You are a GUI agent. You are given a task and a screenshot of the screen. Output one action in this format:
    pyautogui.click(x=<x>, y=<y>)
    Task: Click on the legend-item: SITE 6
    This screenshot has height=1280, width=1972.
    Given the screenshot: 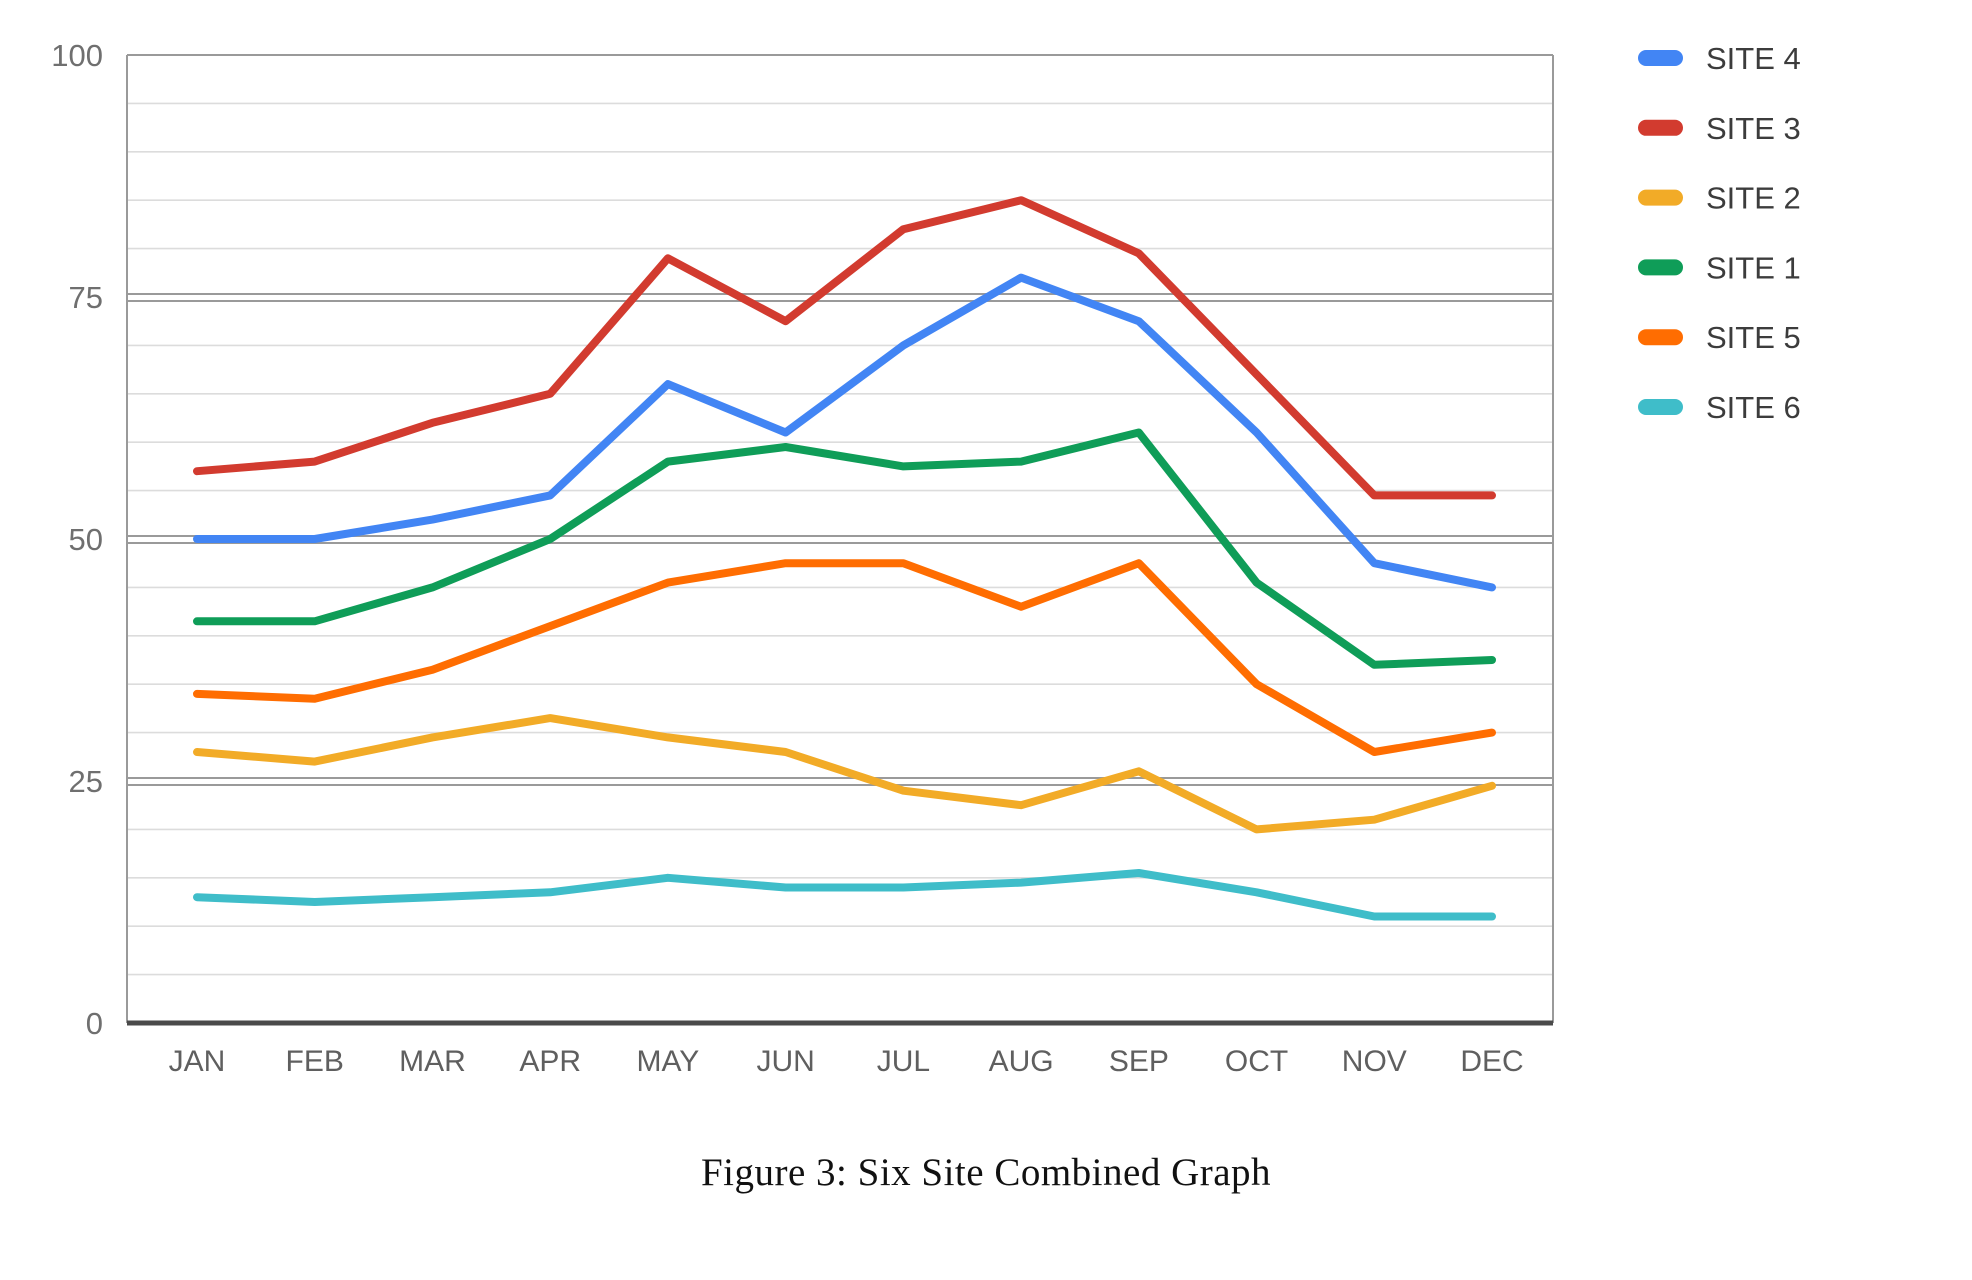 What is the action you would take?
    pyautogui.click(x=1719, y=407)
    